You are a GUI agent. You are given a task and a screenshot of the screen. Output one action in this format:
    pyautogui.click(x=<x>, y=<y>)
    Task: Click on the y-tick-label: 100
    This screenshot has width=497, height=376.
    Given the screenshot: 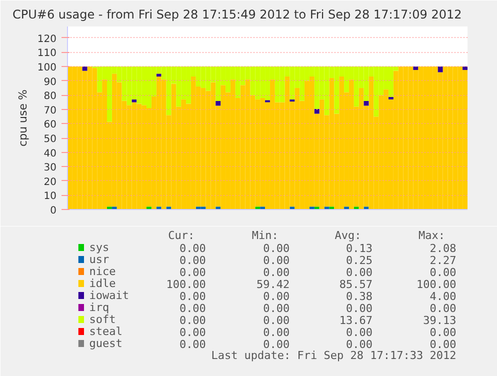 What is the action you would take?
    pyautogui.click(x=47, y=68)
    